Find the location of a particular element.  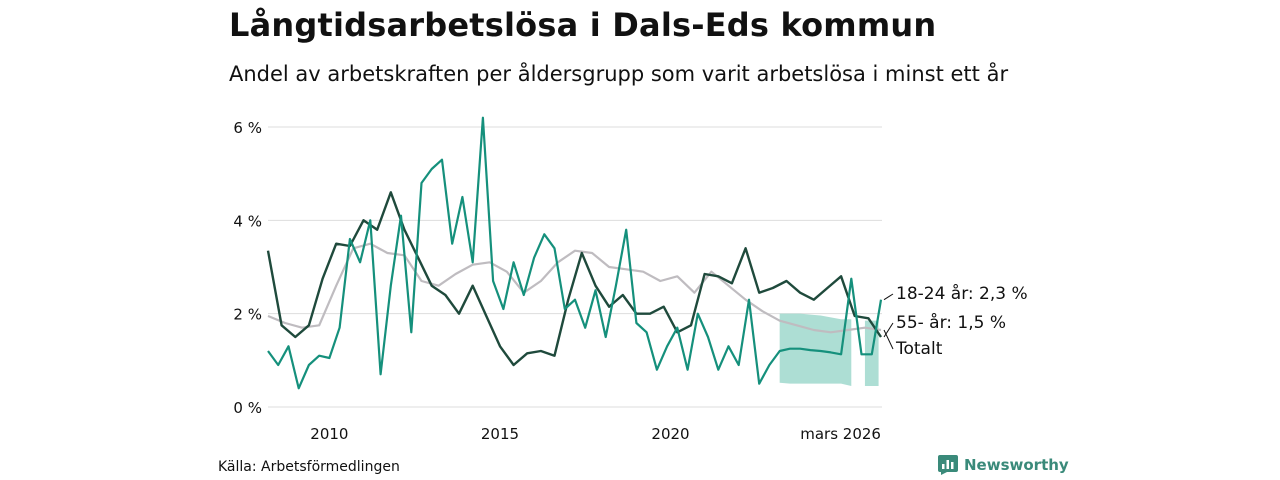

y-tick-label: 4 % is located at coordinates (247, 221).